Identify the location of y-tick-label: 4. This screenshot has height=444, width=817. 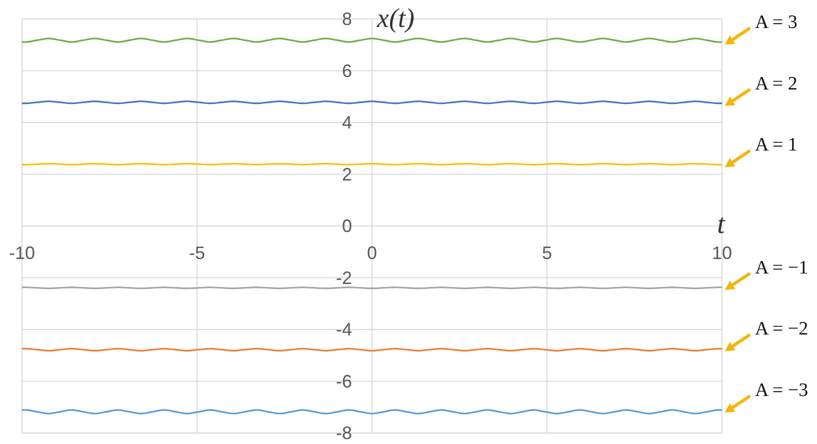
(347, 122).